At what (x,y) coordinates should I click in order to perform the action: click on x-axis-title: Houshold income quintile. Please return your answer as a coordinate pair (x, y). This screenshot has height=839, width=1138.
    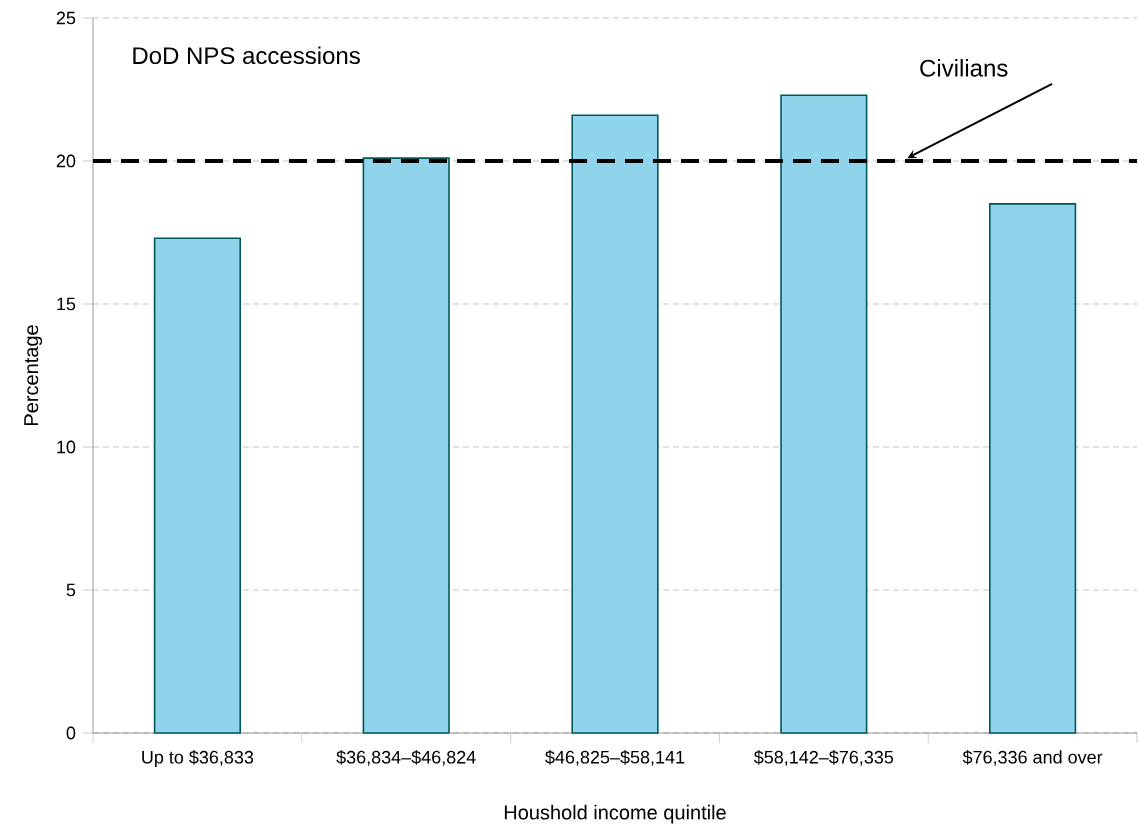
    Looking at the image, I should click on (615, 814).